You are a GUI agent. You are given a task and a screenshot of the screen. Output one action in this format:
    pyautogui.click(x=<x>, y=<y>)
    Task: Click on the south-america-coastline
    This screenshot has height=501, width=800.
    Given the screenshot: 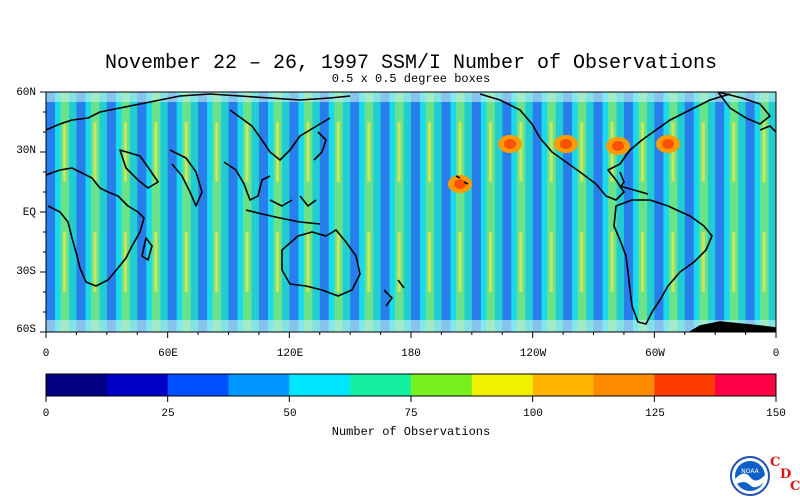 What is the action you would take?
    pyautogui.click(x=663, y=262)
    